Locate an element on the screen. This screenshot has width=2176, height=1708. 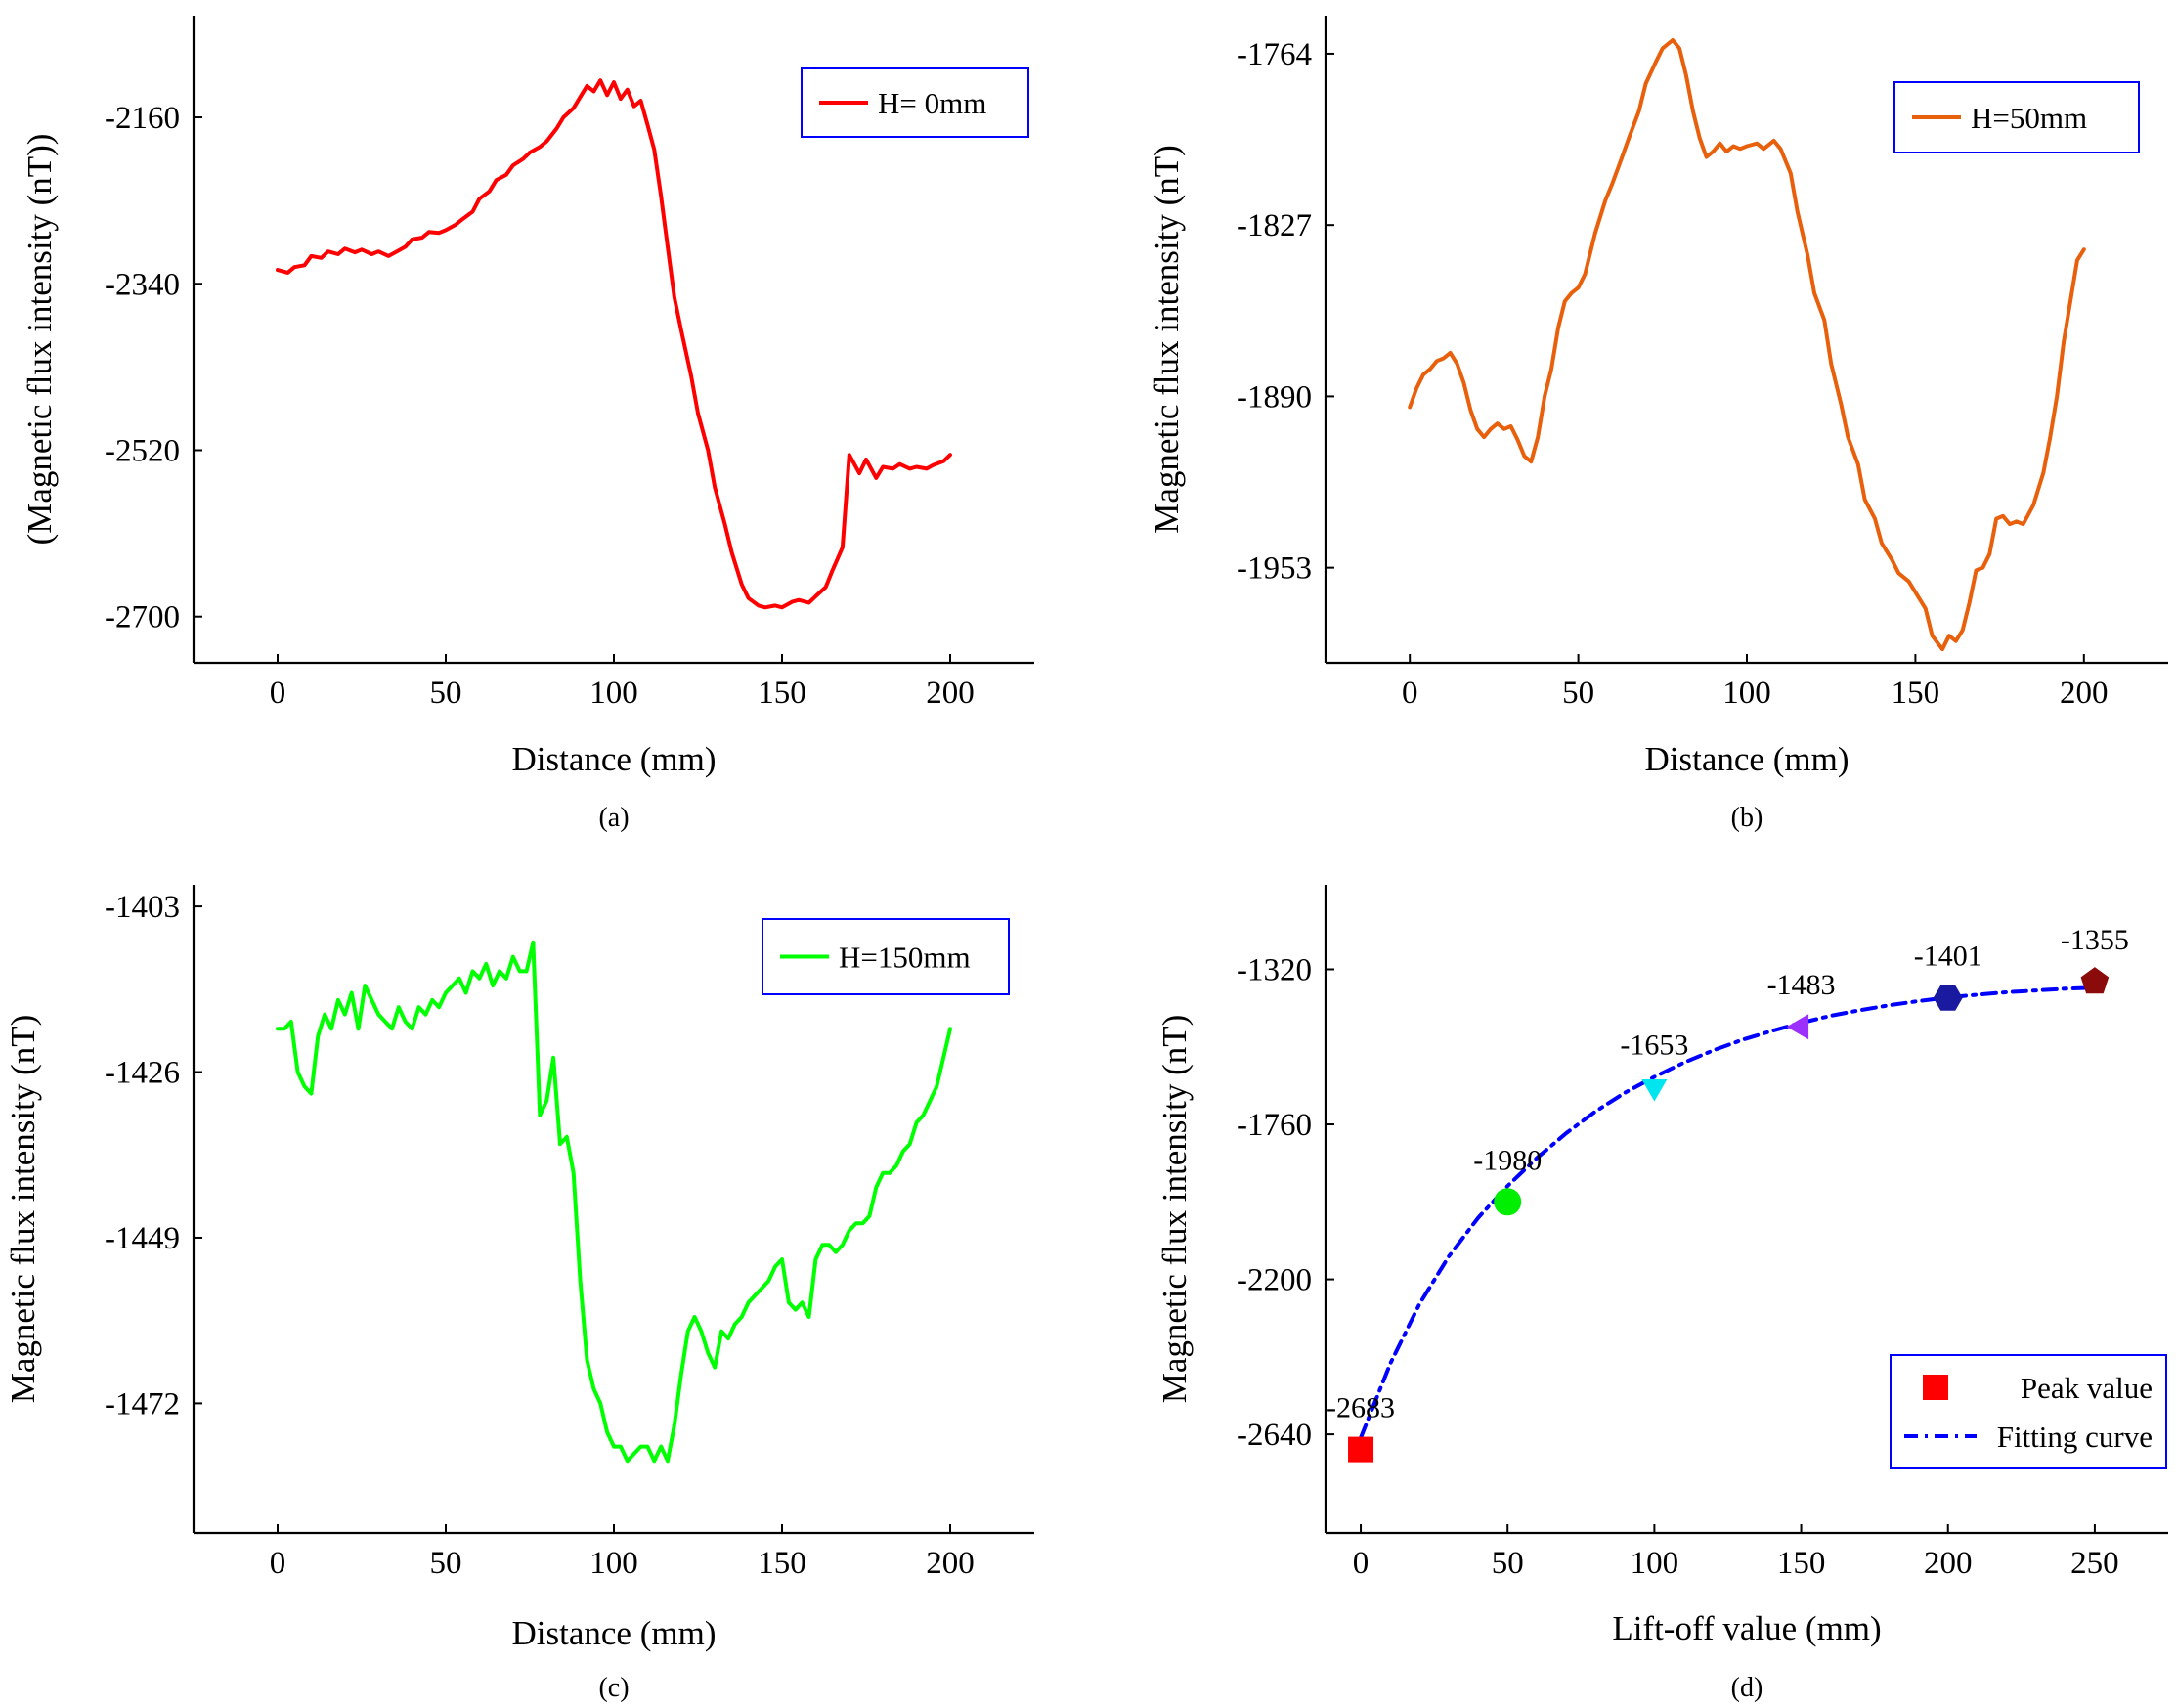
legend-swatch-peak is located at coordinates (1935, 1387).